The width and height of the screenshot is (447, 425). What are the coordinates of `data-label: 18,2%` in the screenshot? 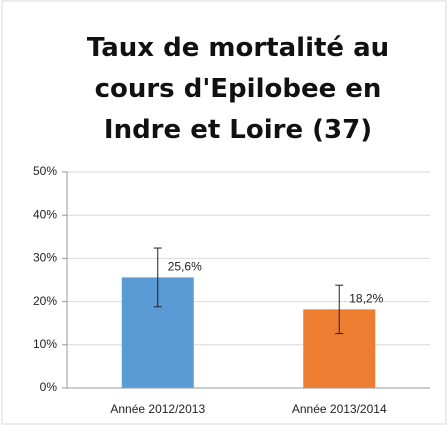 It's located at (366, 299).